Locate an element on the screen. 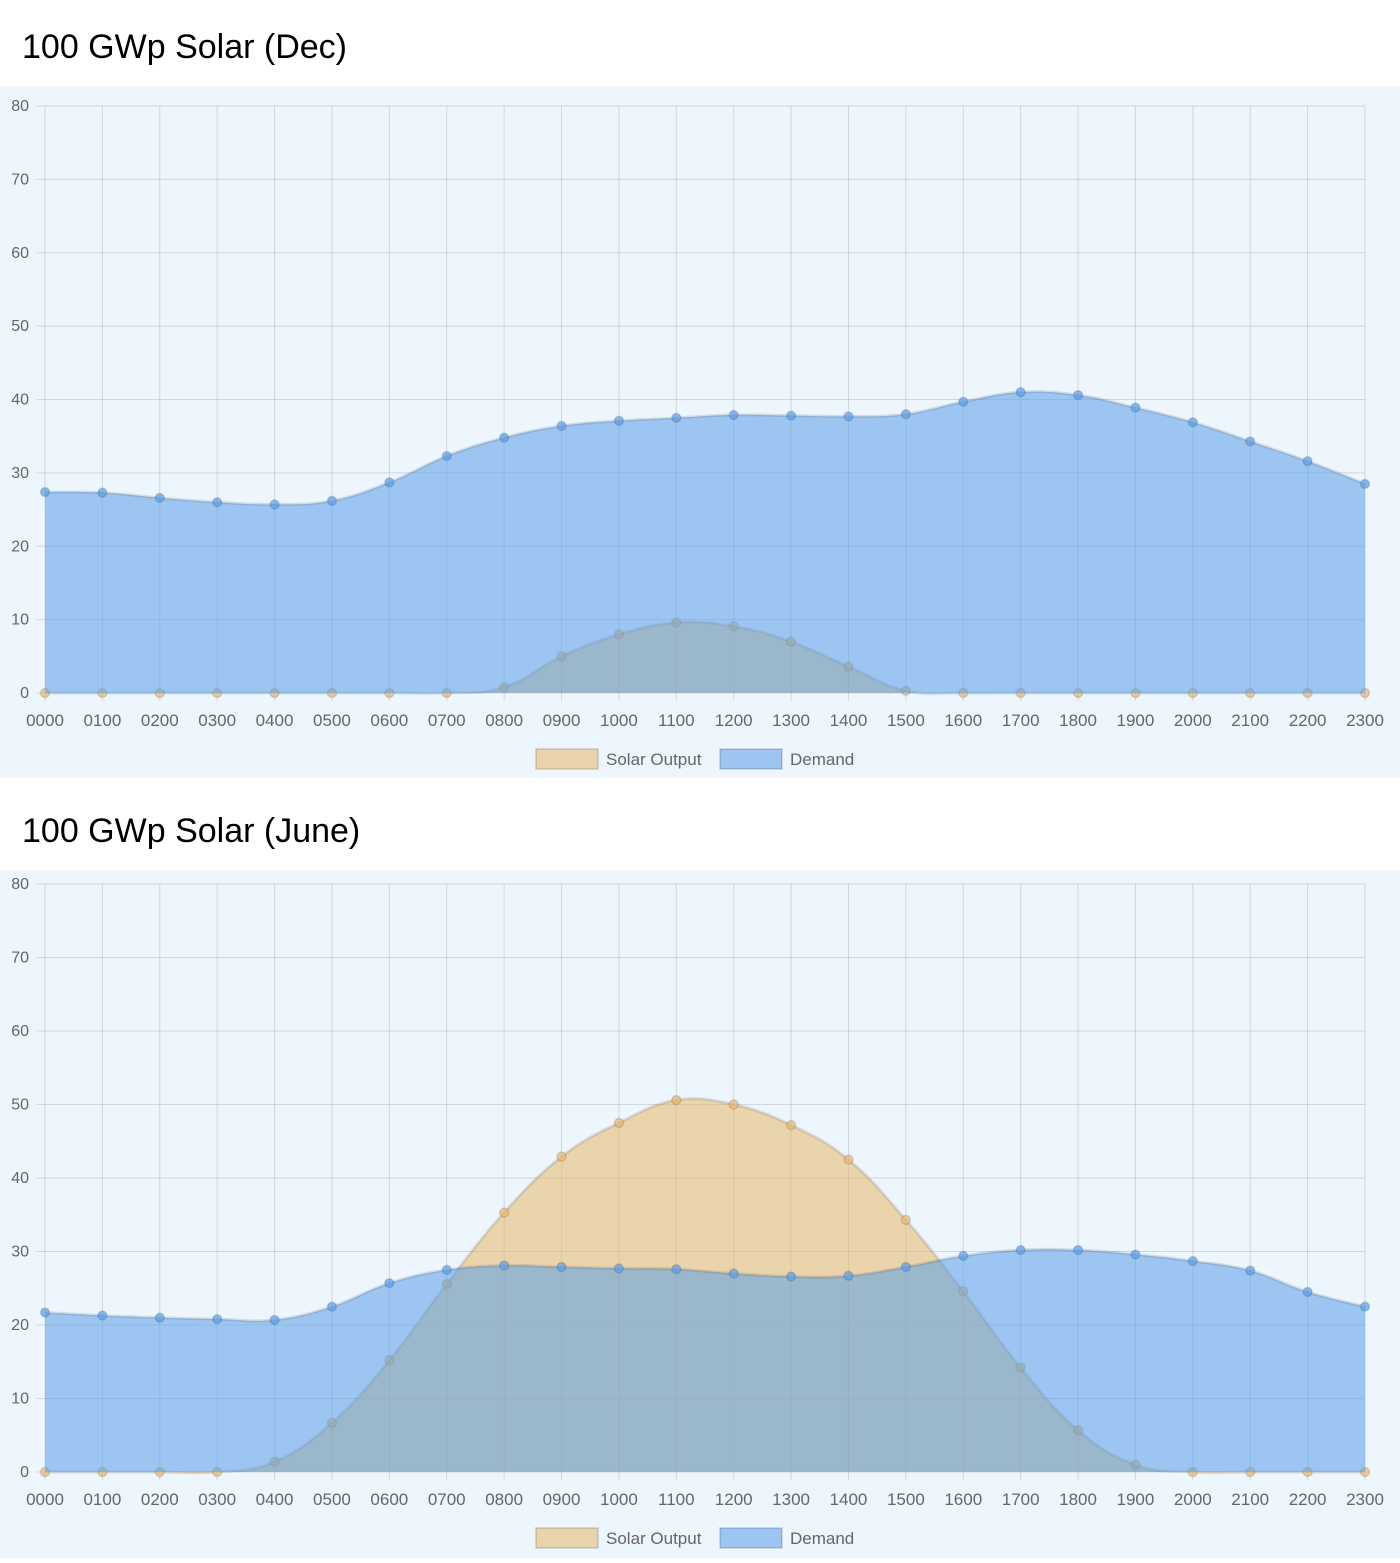  x-tick-label: 2000 is located at coordinates (1193, 720).